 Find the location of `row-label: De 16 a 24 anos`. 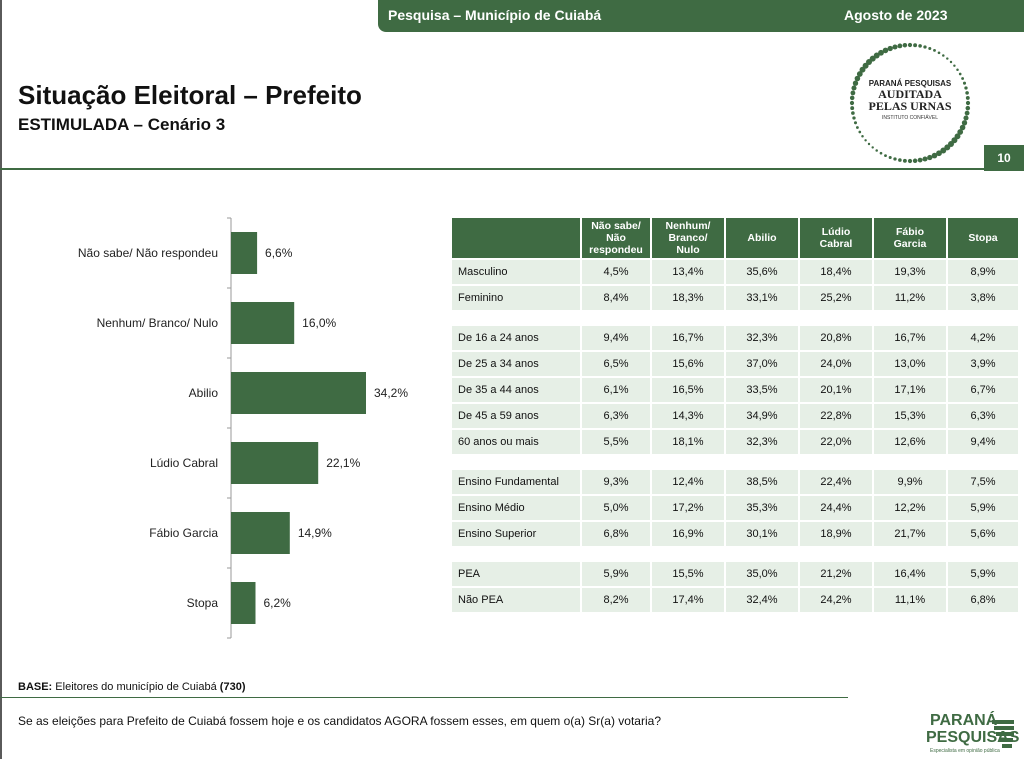

row-label: De 16 a 24 anos is located at coordinates (516, 338).